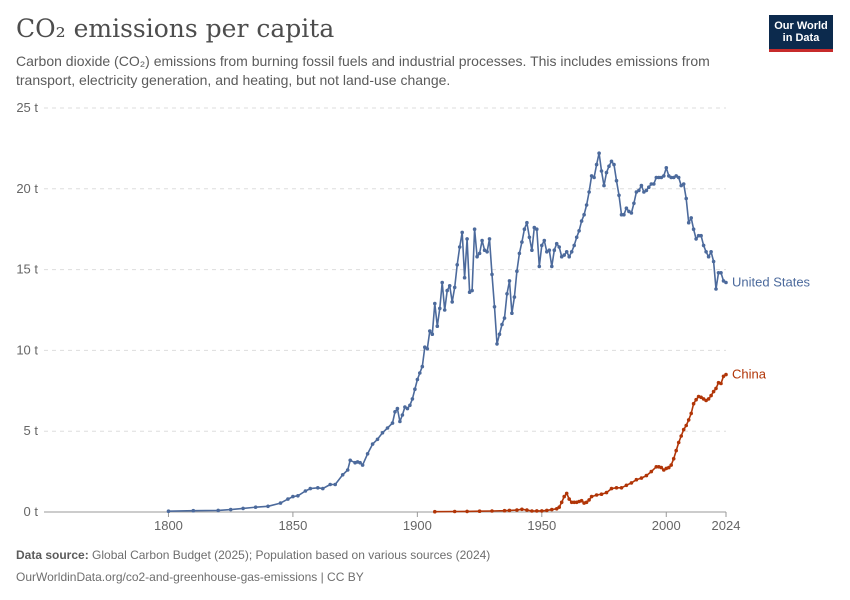  What do you see at coordinates (27, 107) in the screenshot?
I see `y-tick-label: 25 t` at bounding box center [27, 107].